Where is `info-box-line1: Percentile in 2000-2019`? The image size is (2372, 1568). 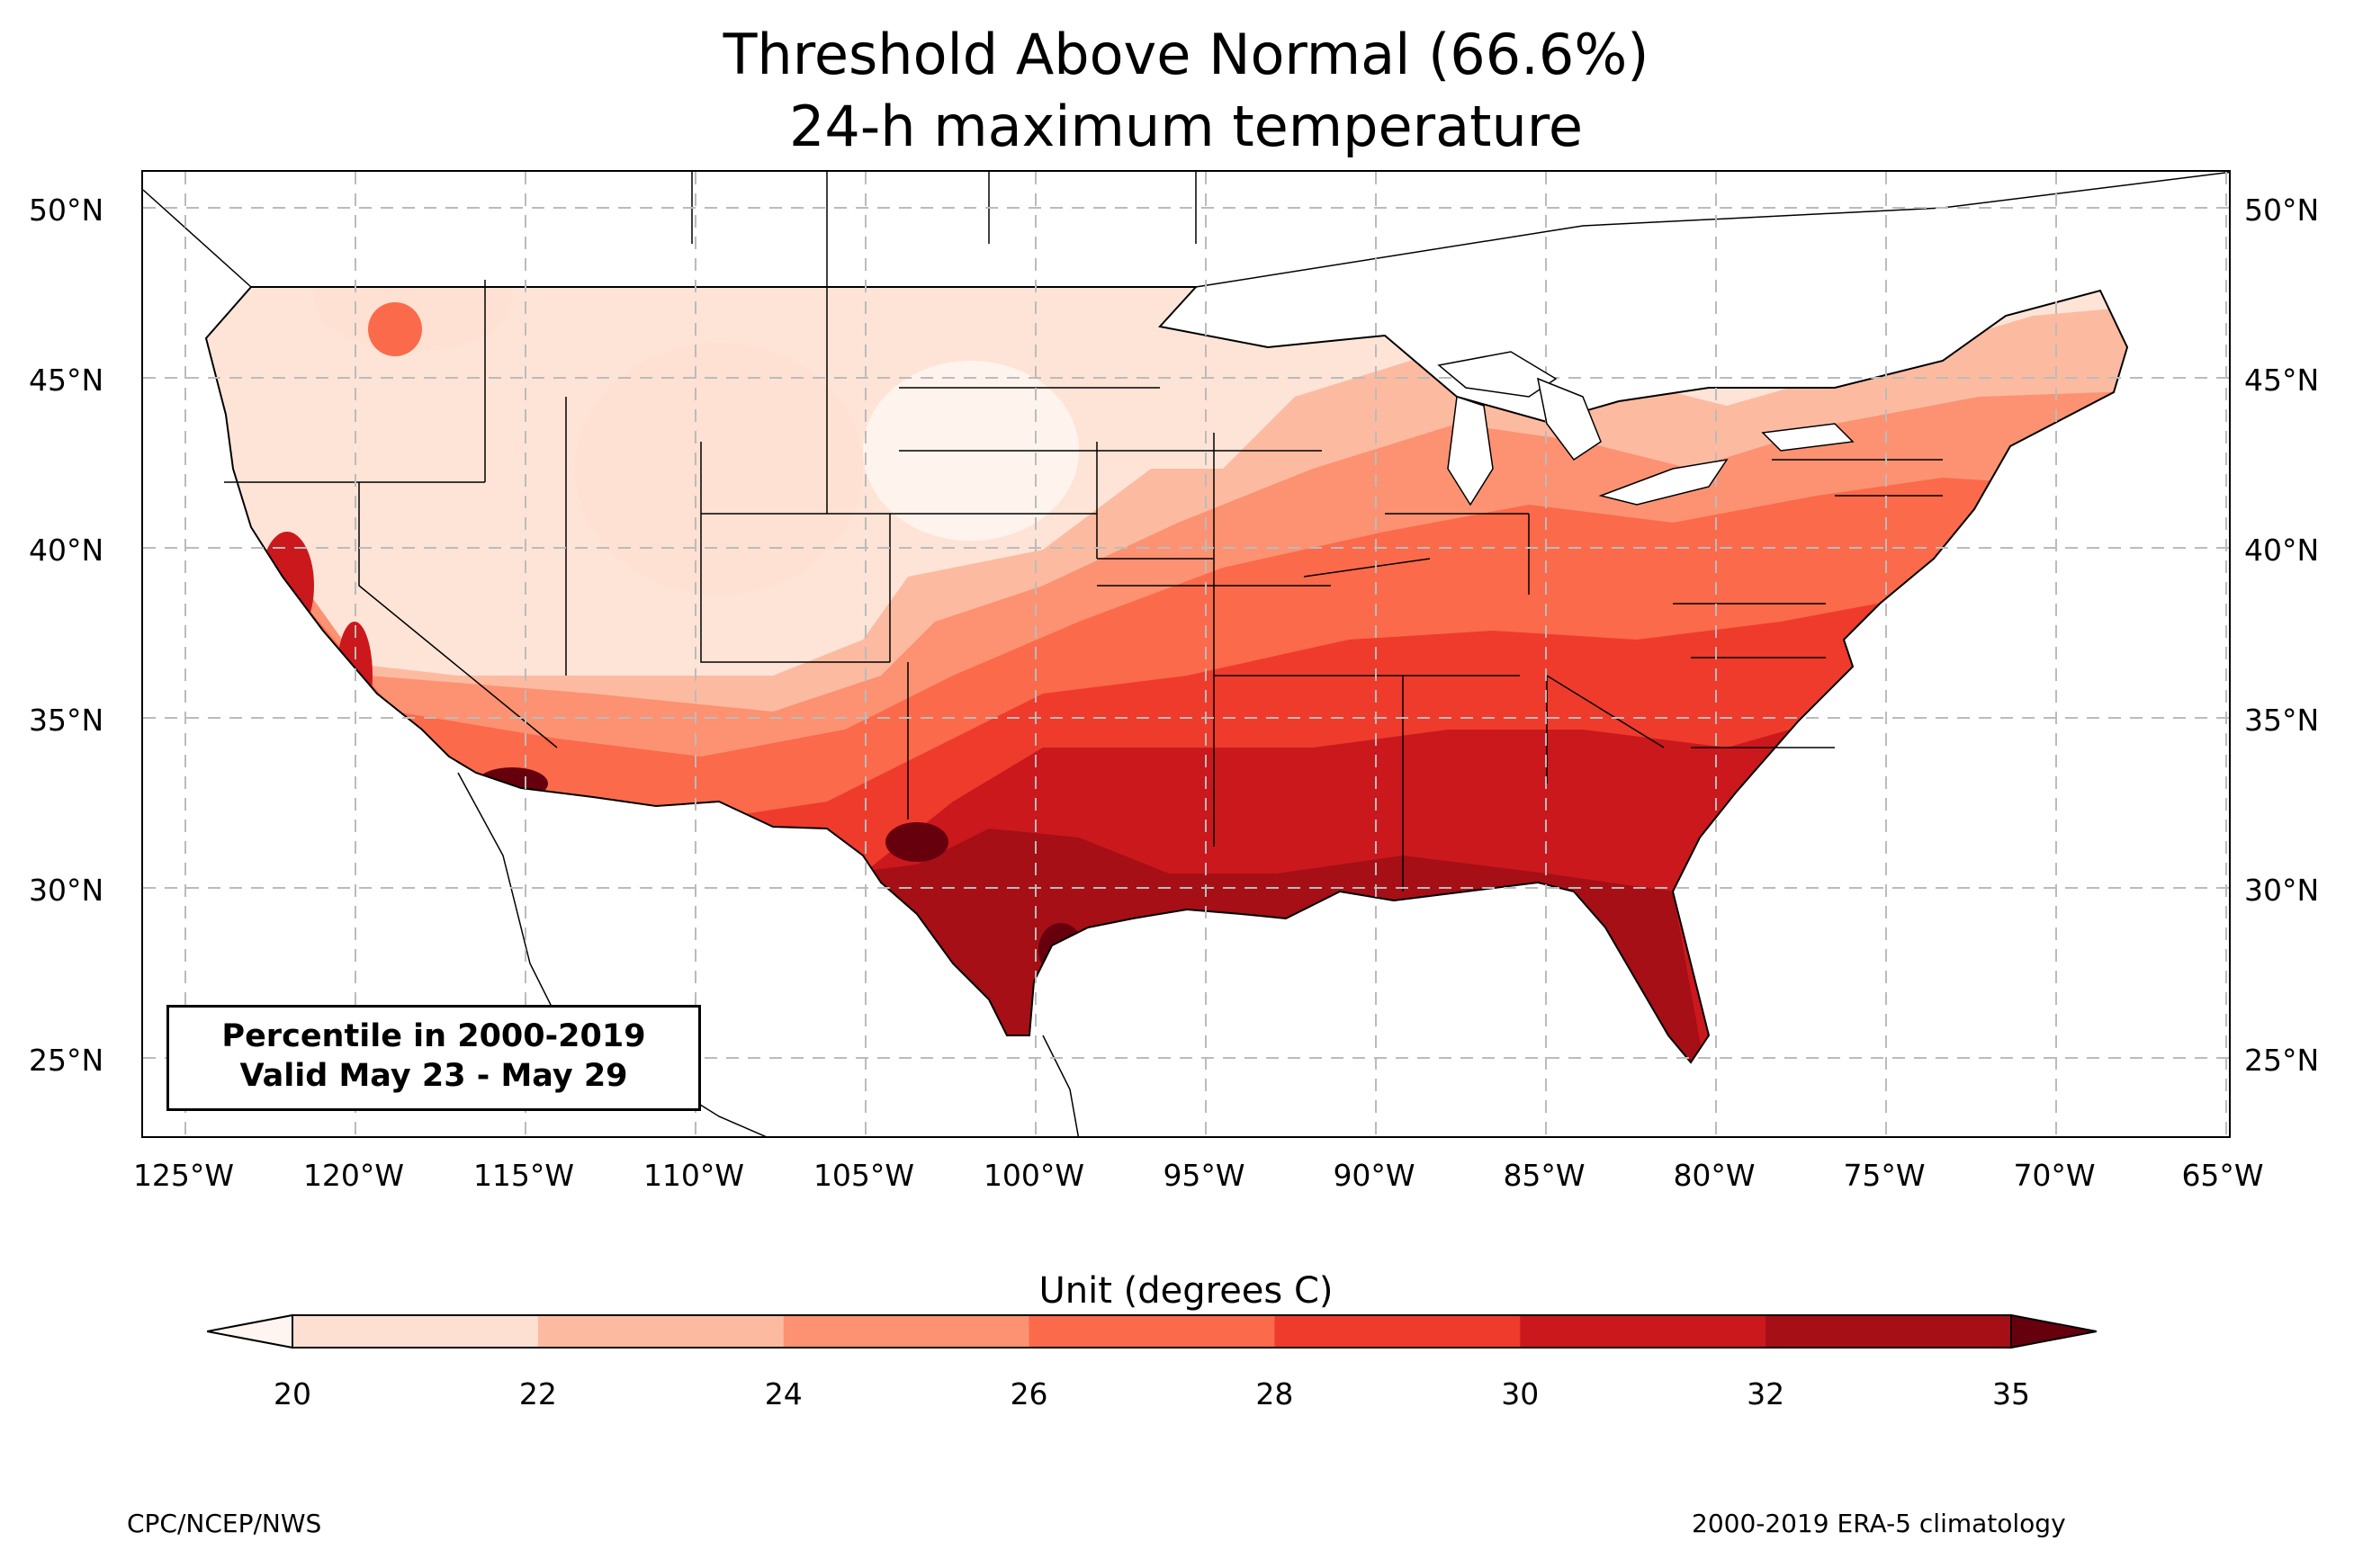 info-box-line1: Percentile in 2000-2019 is located at coordinates (433, 1036).